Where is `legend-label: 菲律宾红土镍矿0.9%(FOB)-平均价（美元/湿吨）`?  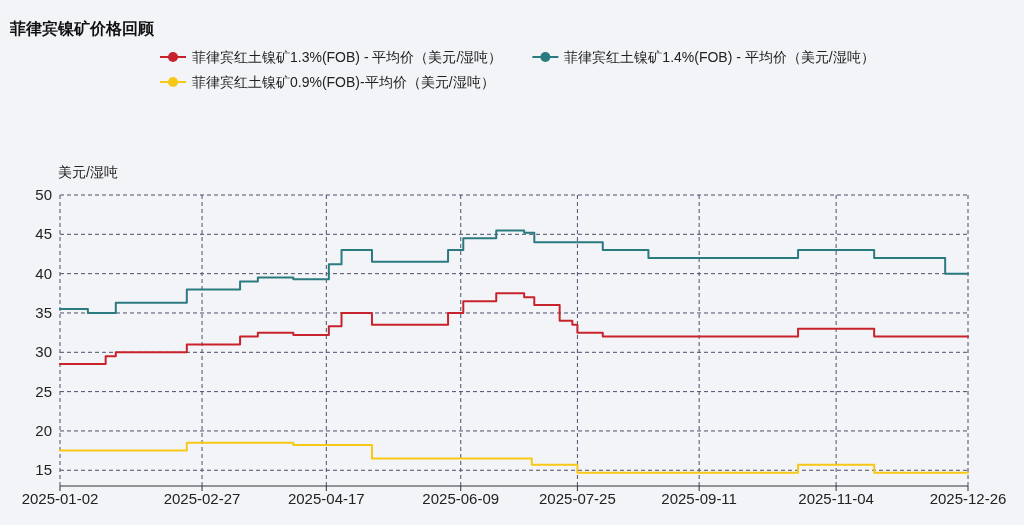 legend-label: 菲律宾红土镍矿0.9%(FOB)-平均价（美元/湿吨） is located at coordinates (343, 82).